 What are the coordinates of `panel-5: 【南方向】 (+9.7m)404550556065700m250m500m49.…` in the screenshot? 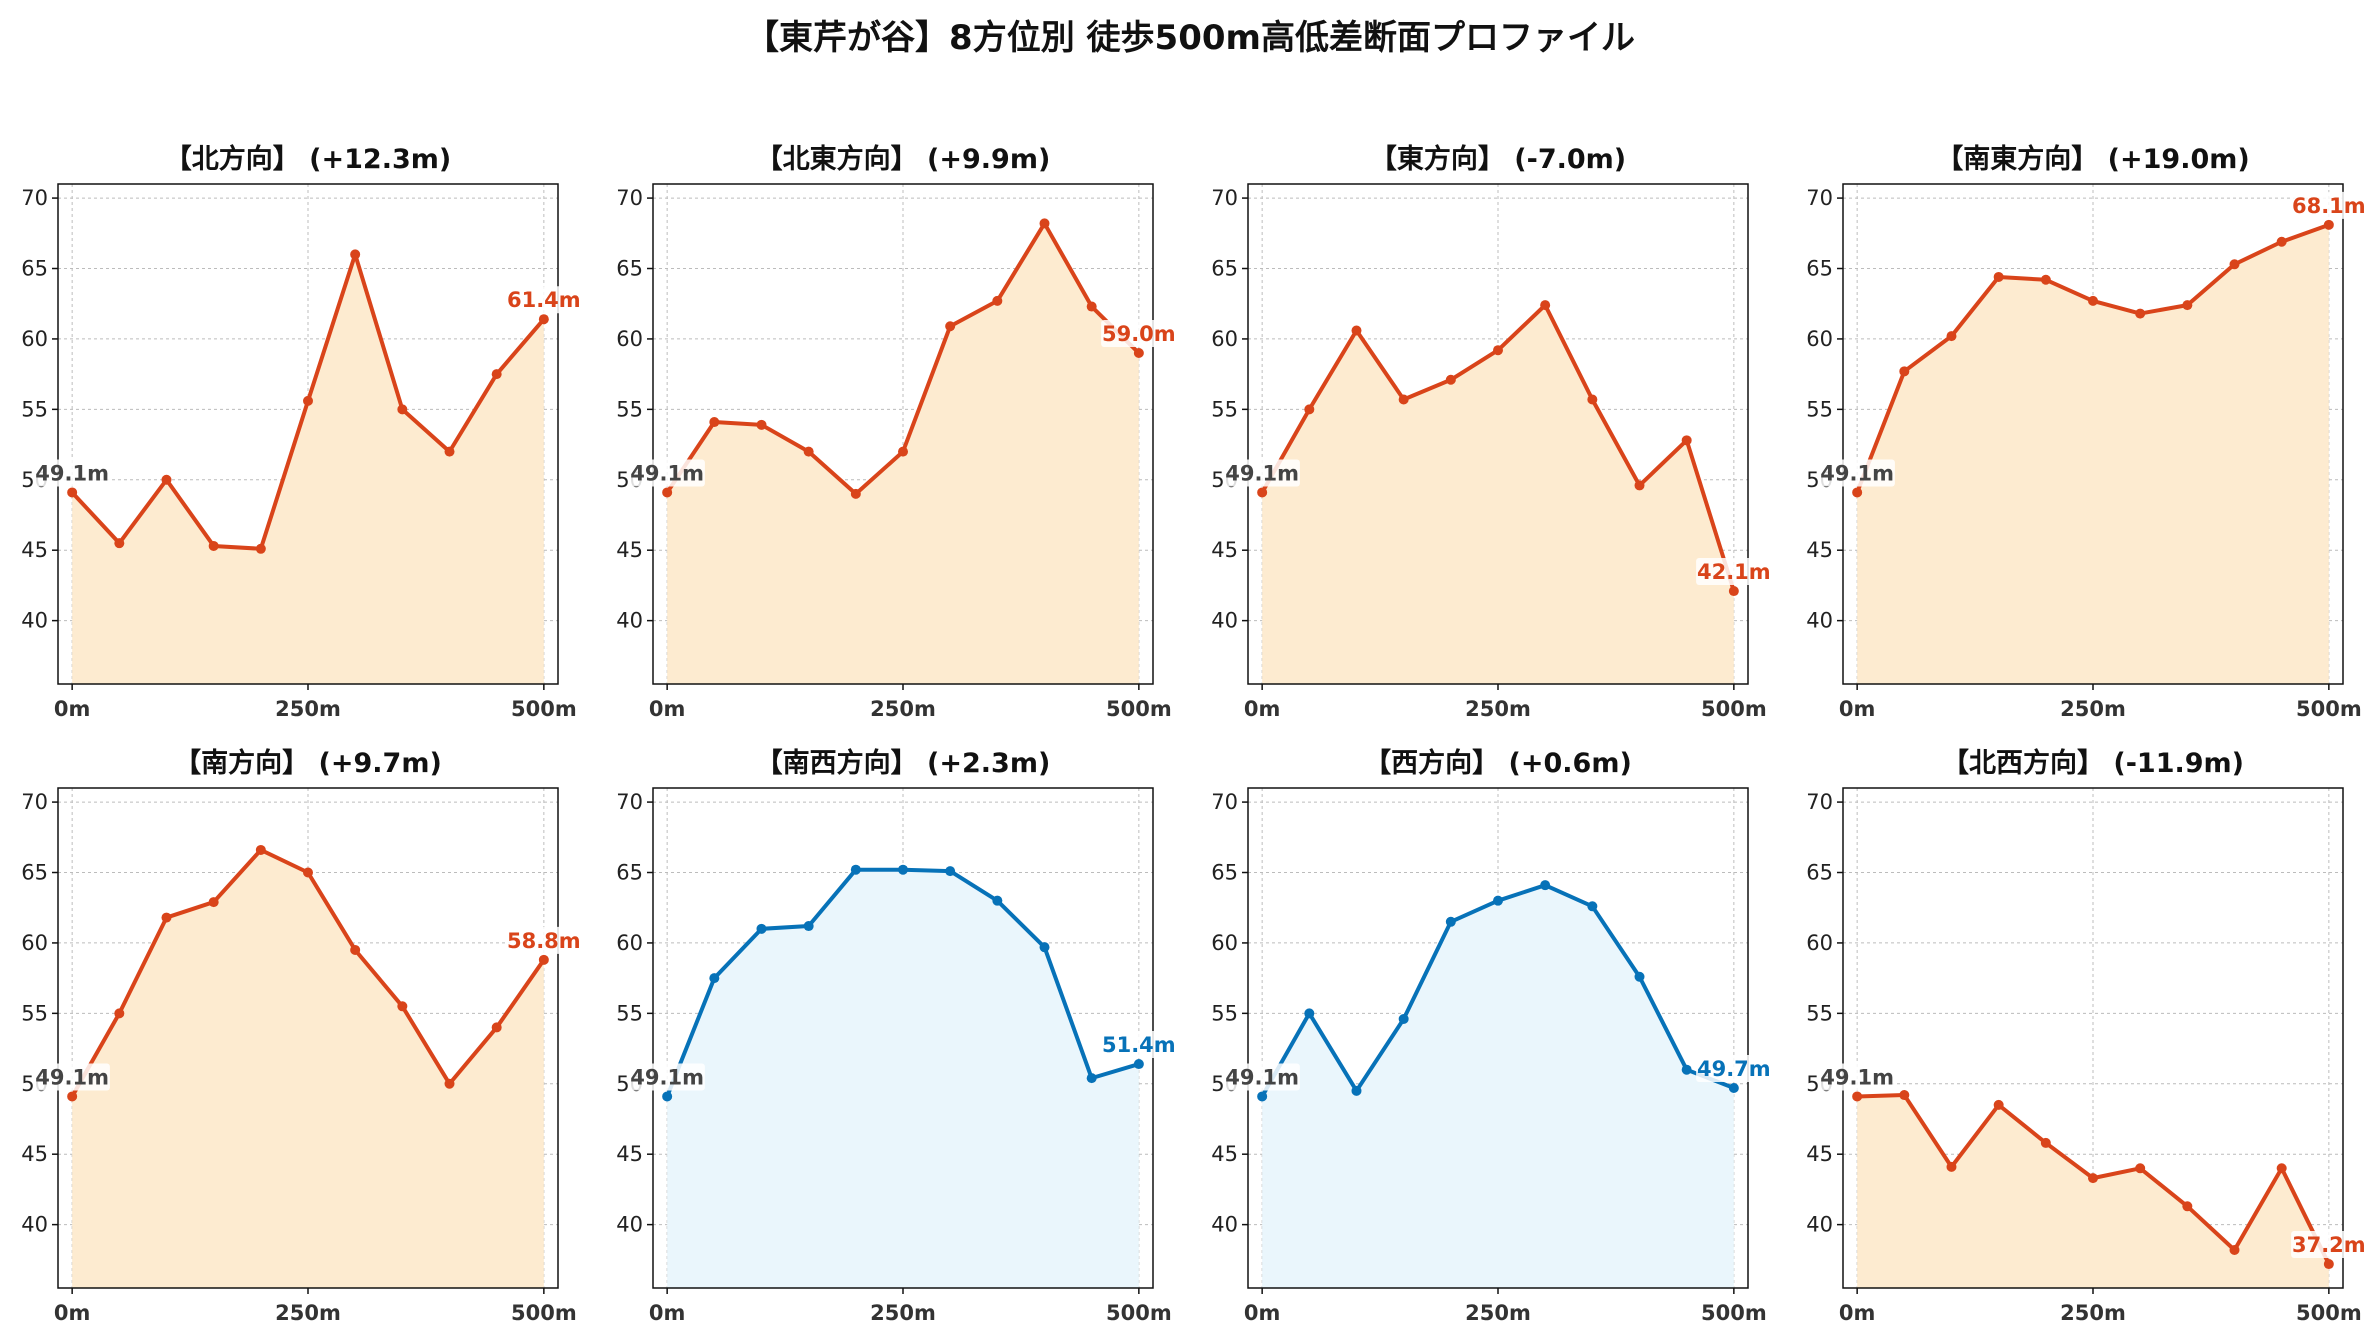 It's located at (301, 1036).